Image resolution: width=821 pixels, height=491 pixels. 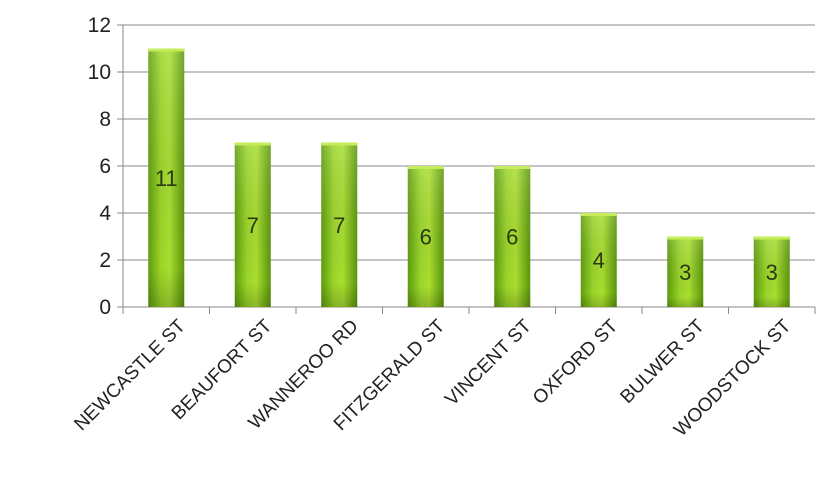 I want to click on data-label: 11, so click(x=166, y=178).